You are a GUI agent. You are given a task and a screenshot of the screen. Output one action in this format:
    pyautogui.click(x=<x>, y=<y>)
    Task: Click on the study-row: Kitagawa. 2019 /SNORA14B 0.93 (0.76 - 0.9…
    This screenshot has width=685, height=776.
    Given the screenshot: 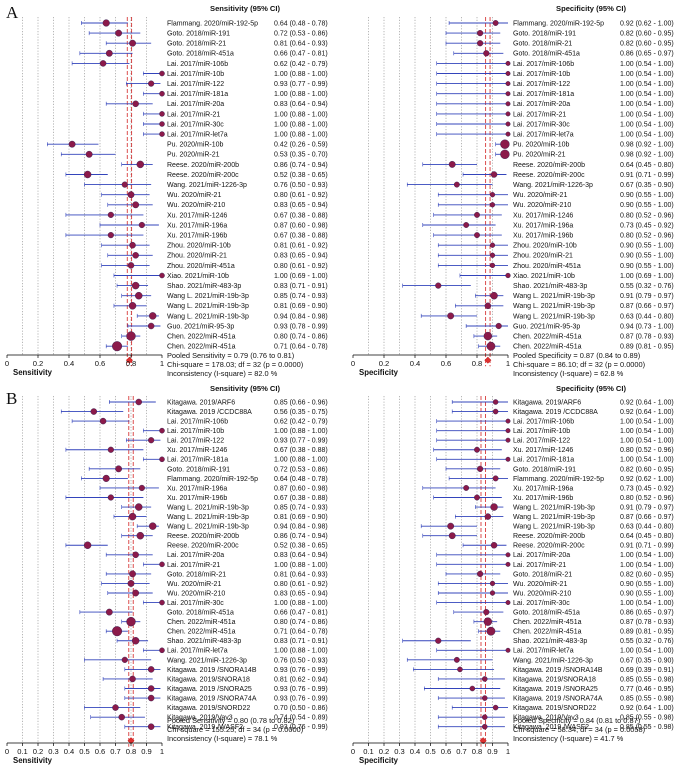 What is the action you would take?
    pyautogui.click(x=226, y=670)
    